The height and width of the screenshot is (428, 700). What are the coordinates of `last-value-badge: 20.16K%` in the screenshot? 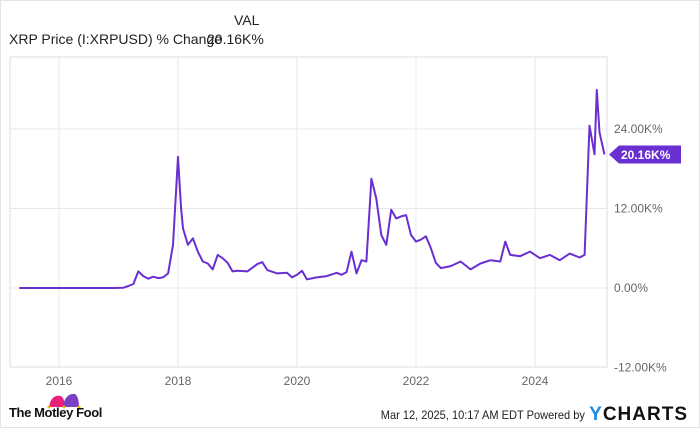 It's located at (645, 154).